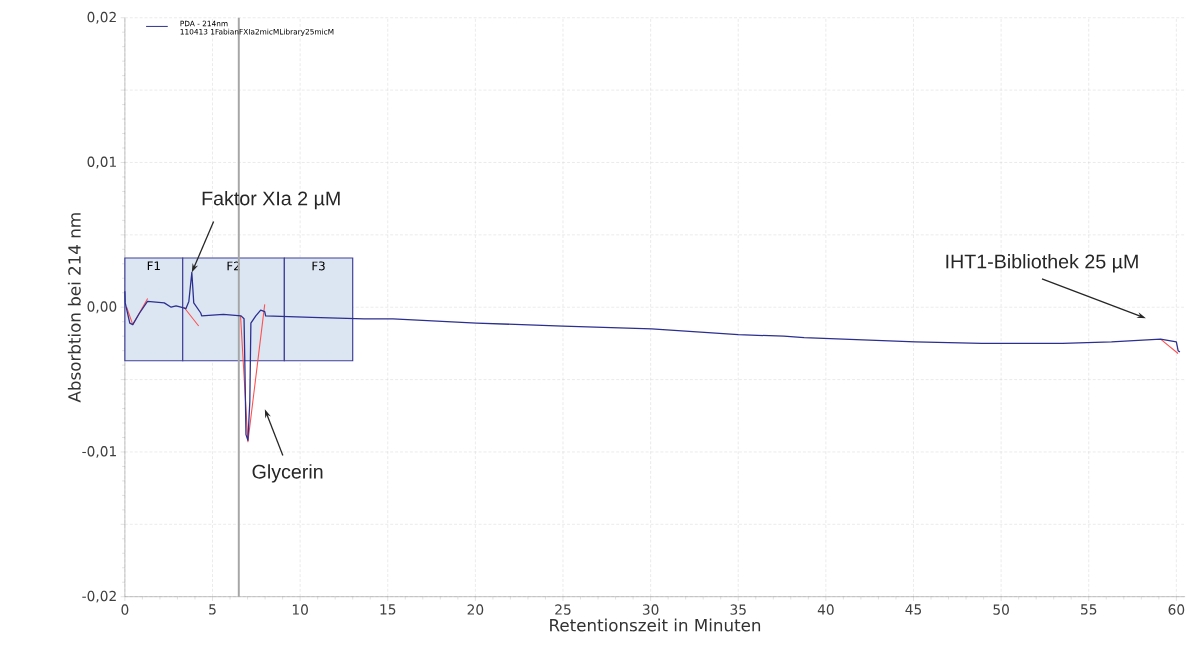 The image size is (1195, 664). Describe the element at coordinates (1089, 609) in the screenshot. I see `x-tick-label: 55` at that location.